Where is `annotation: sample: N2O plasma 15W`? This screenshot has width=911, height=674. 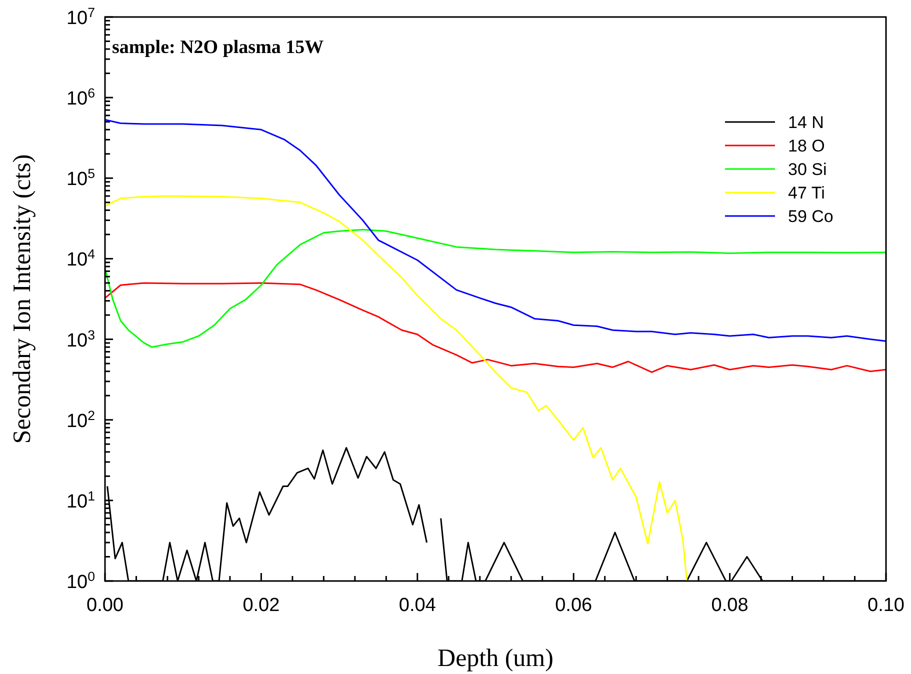
annotation: sample: N2O plasma 15W is located at coordinates (218, 47).